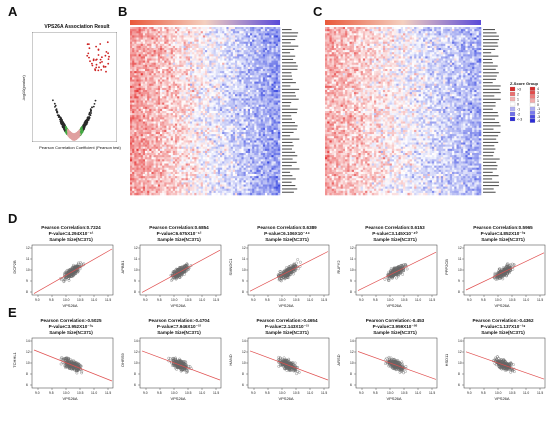 The width and height of the screenshot is (550, 426). Describe the element at coordinates (351, 281) in the screenshot. I see `scatter-ytick: 9` at that location.